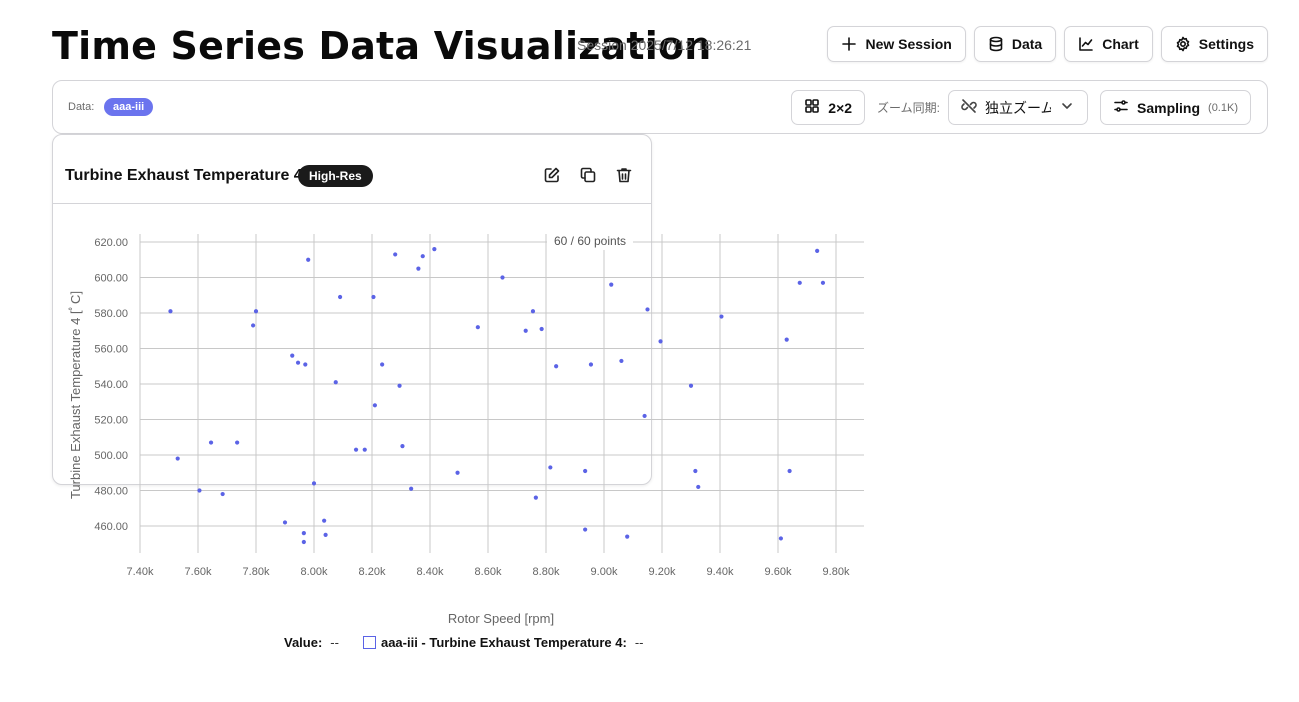  I want to click on sampling-label: Sampling, so click(1169, 107).